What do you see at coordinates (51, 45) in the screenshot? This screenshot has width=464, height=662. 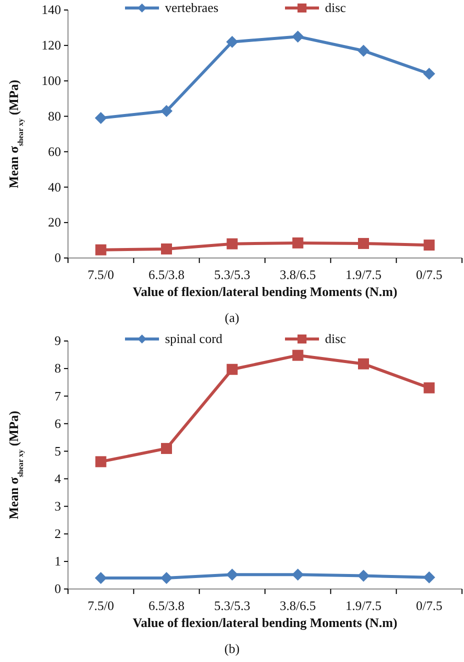 I see `y-tick-label: 120` at bounding box center [51, 45].